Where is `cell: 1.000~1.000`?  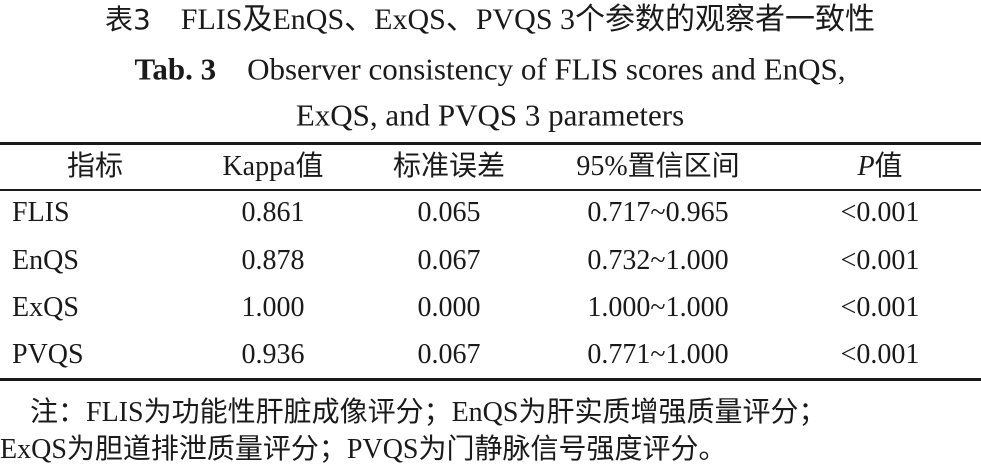 cell: 1.000~1.000 is located at coordinates (658, 307).